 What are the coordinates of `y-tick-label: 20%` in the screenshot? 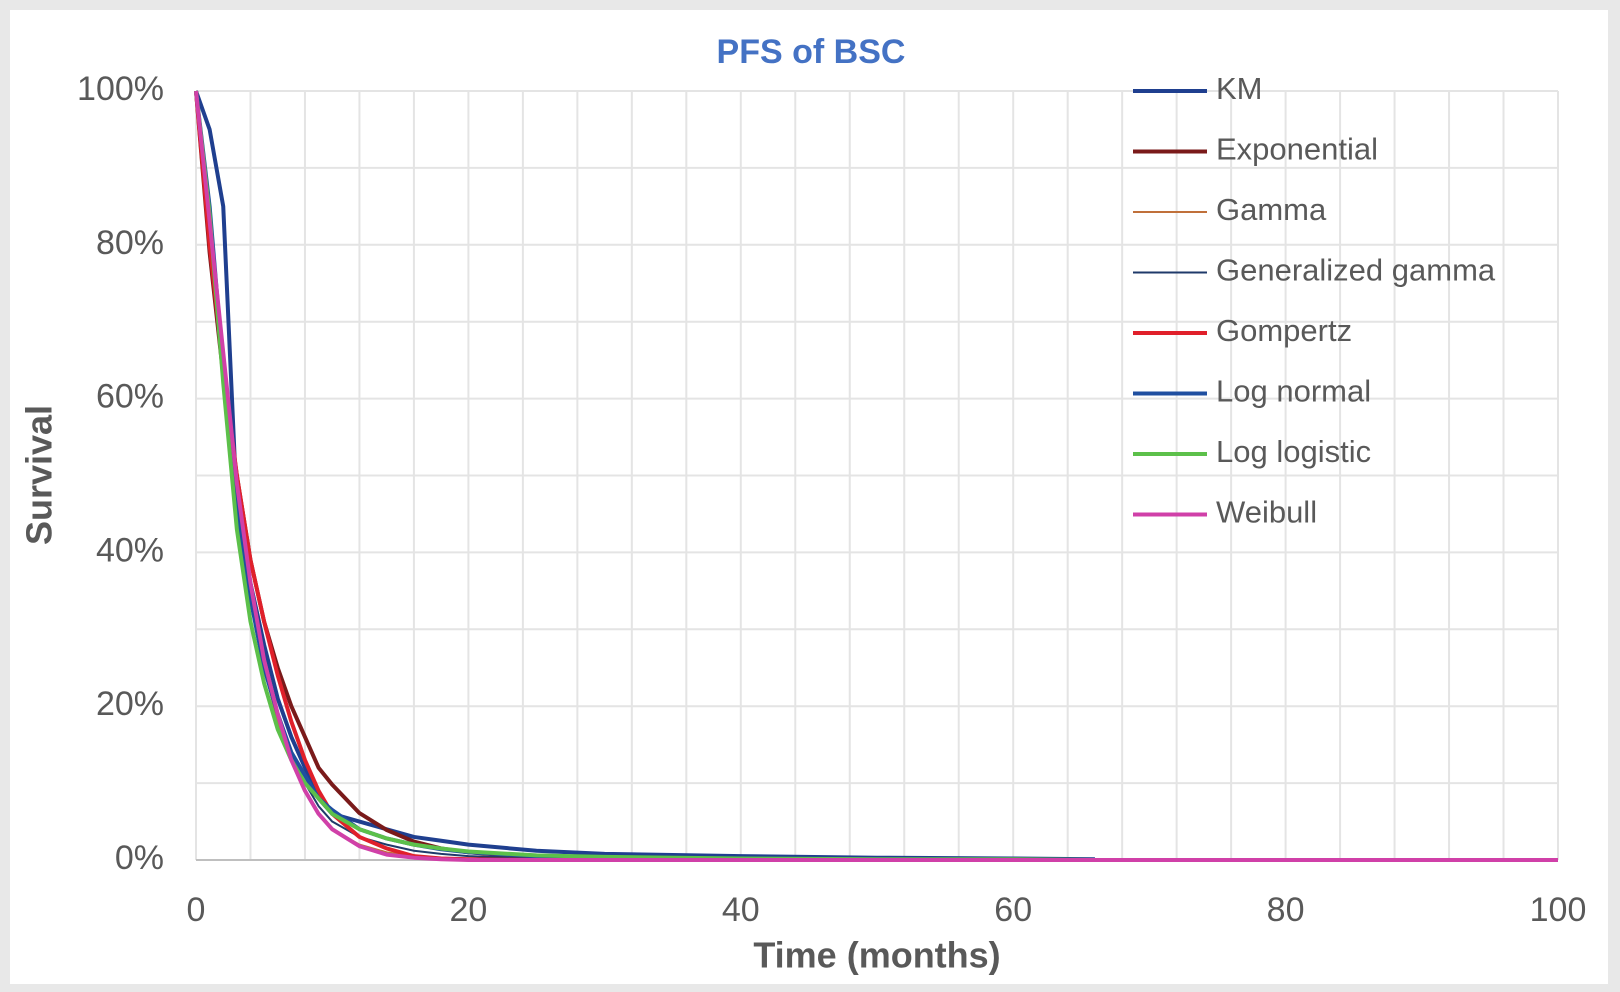 It's located at (130, 704).